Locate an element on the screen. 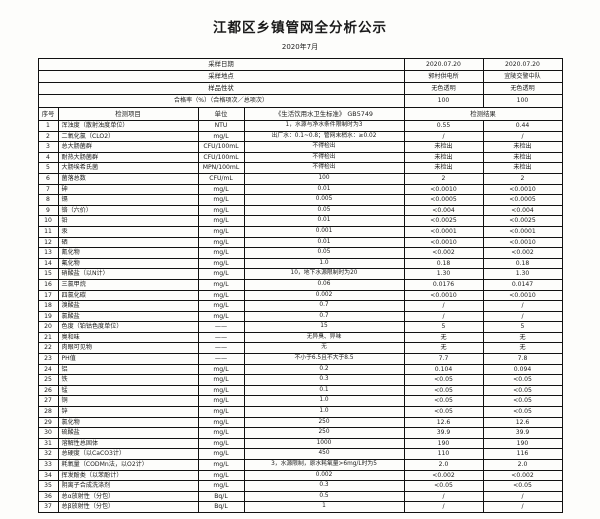 The height and width of the screenshot is (519, 600). table-row-sample-point: 采样地点 郭村供电所 宜陵交警中队 is located at coordinates (300, 76).